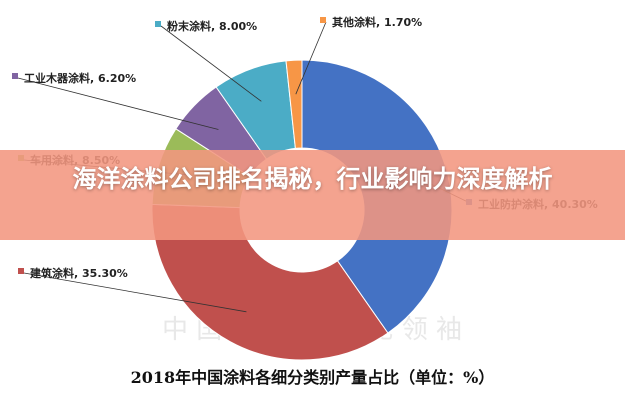  What do you see at coordinates (79, 273) in the screenshot?
I see `data-label-architectural: 建筑涂料, 35.30%` at bounding box center [79, 273].